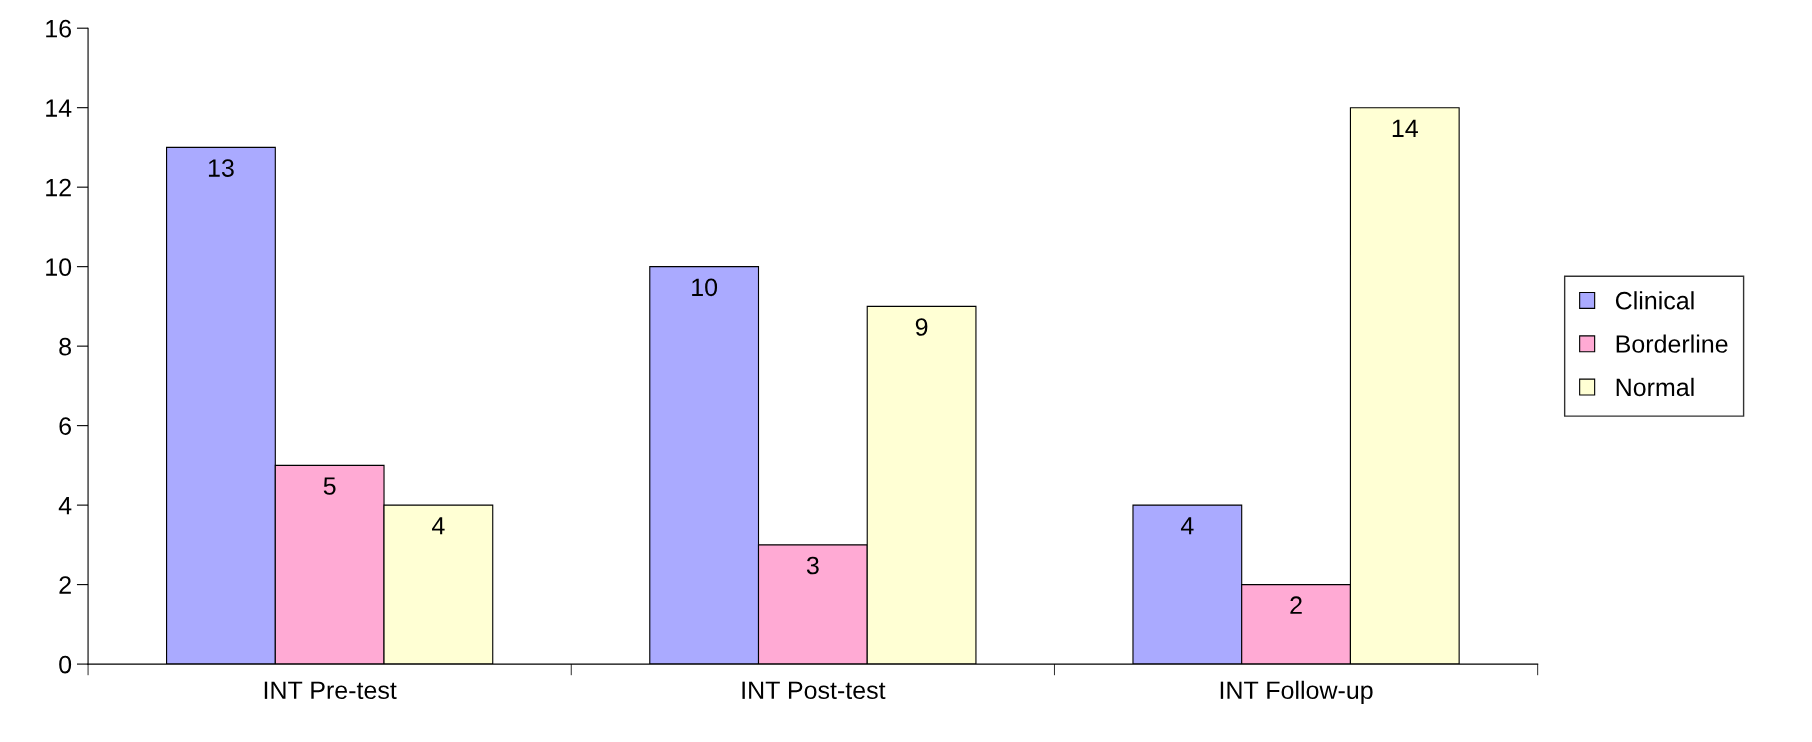 Image resolution: width=1812 pixels, height=742 pixels. I want to click on data-label: 10, so click(705, 287).